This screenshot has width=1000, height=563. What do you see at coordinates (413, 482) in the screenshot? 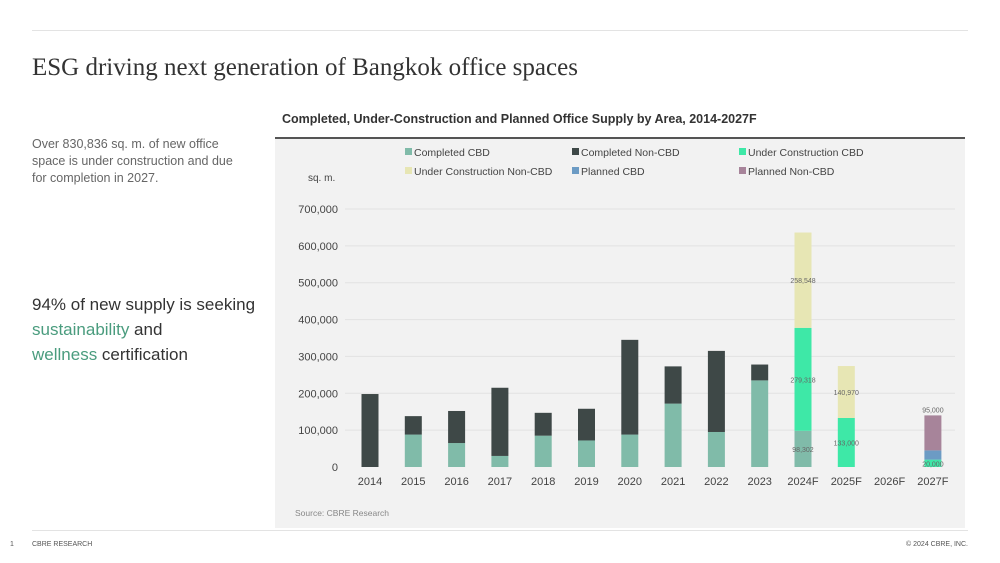
I see `x-tick-label: 2015` at bounding box center [413, 482].